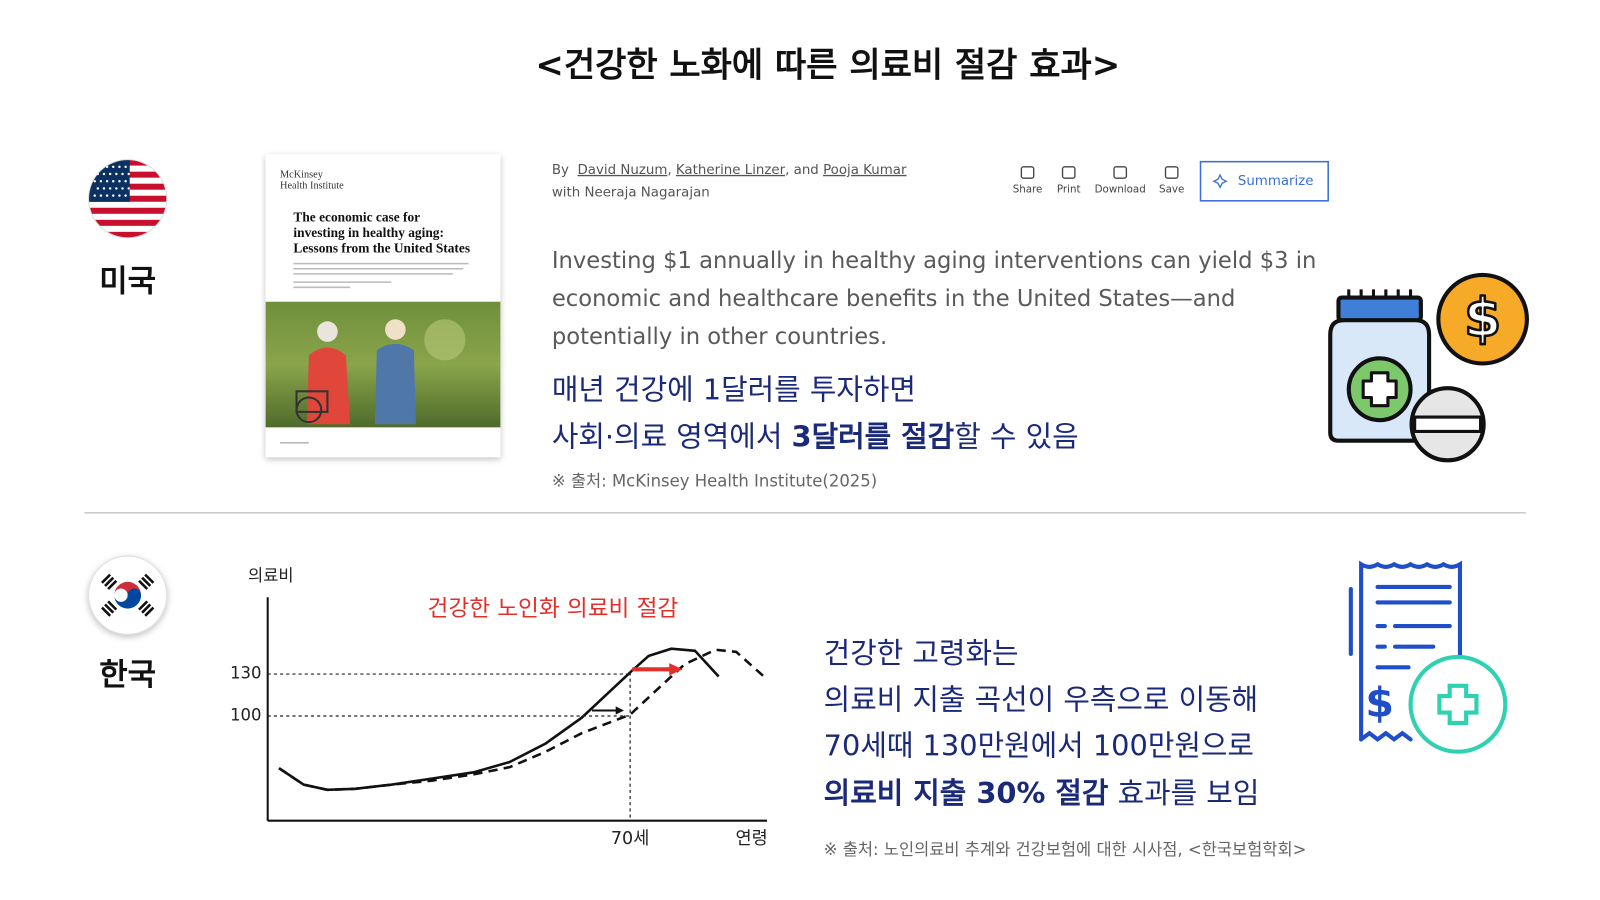 The height and width of the screenshot is (900, 1600). I want to click on toolbar-label: Save, so click(1171, 189).